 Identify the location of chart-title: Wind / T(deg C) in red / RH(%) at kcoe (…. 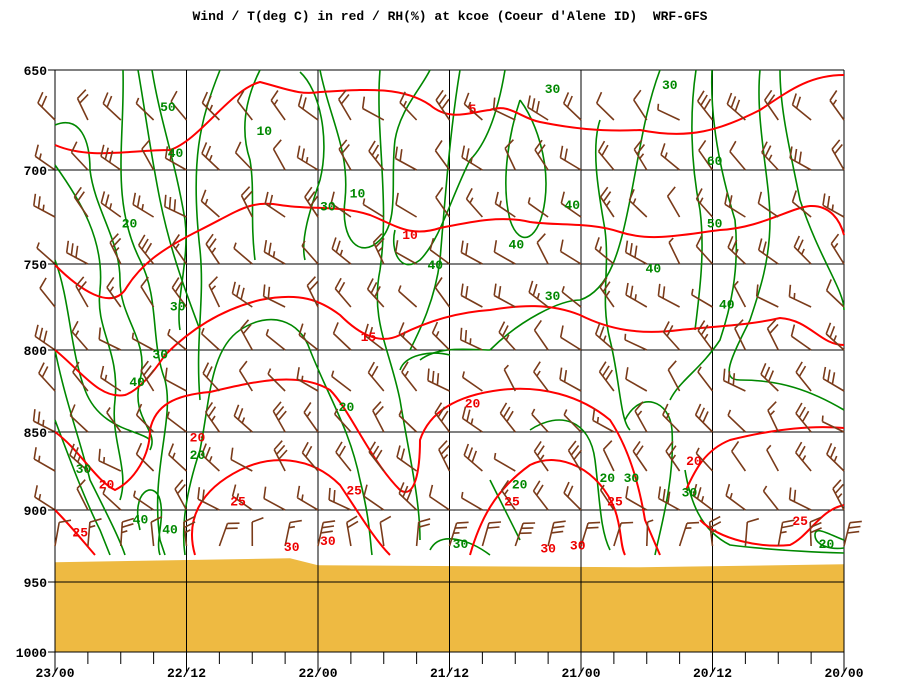
(450, 16).